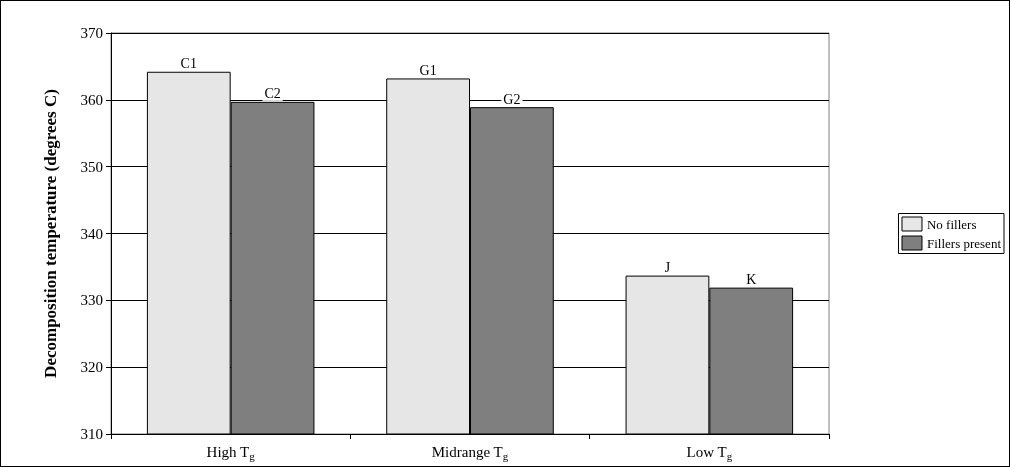 Image resolution: width=1010 pixels, height=467 pixels. Describe the element at coordinates (91, 434) in the screenshot. I see `y-tick-label: 310` at that location.